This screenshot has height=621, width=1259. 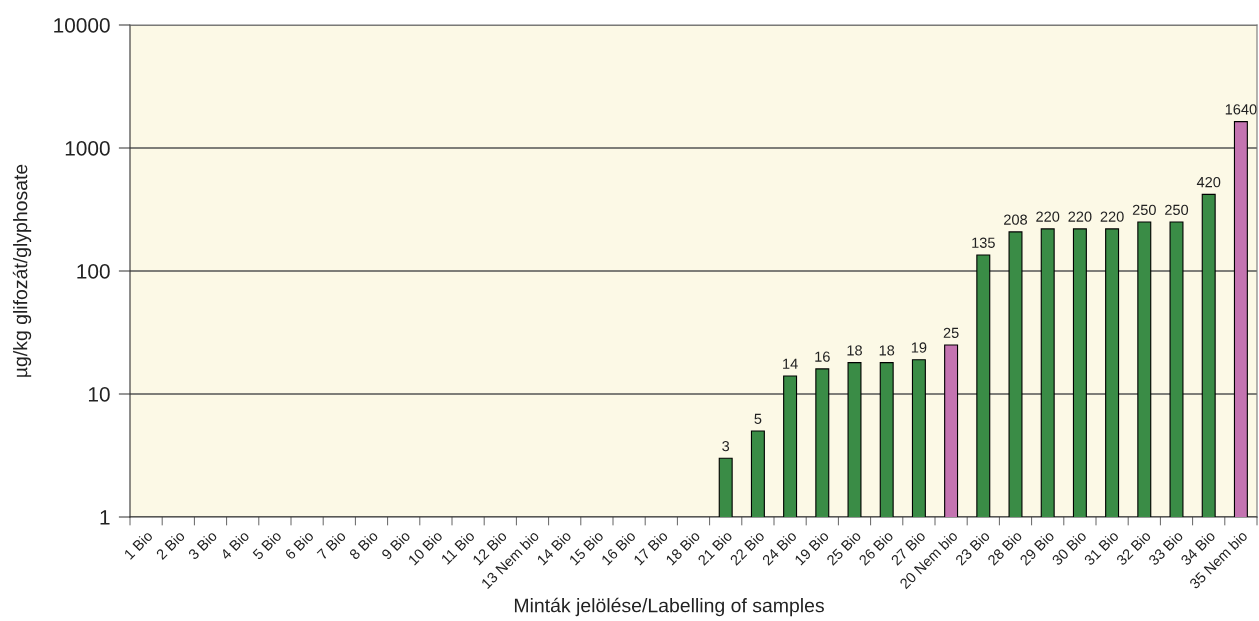 What do you see at coordinates (82, 25) in the screenshot?
I see `y-tick-label: 10000` at bounding box center [82, 25].